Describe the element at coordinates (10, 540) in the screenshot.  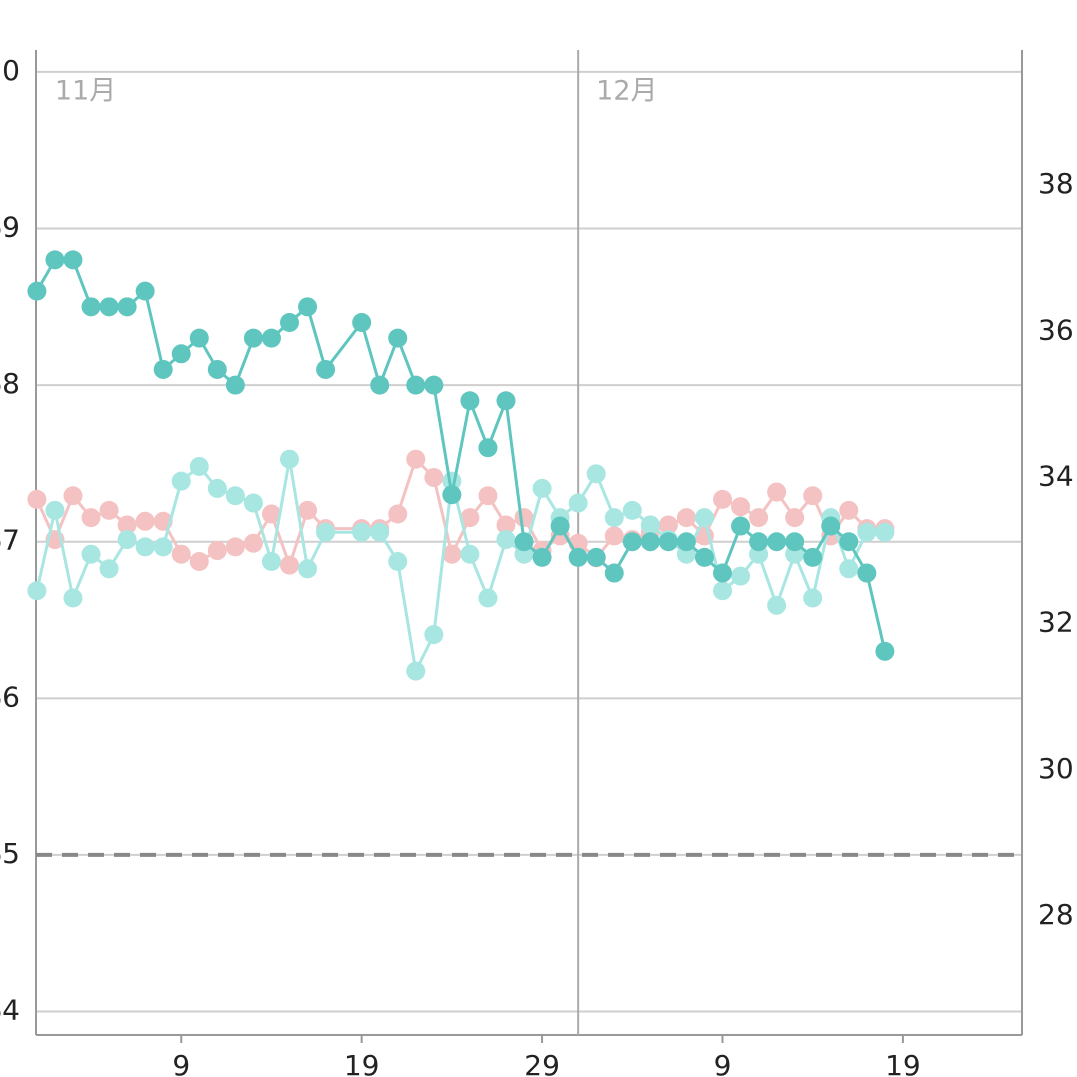
I see `y-tick-label: 67` at that location.